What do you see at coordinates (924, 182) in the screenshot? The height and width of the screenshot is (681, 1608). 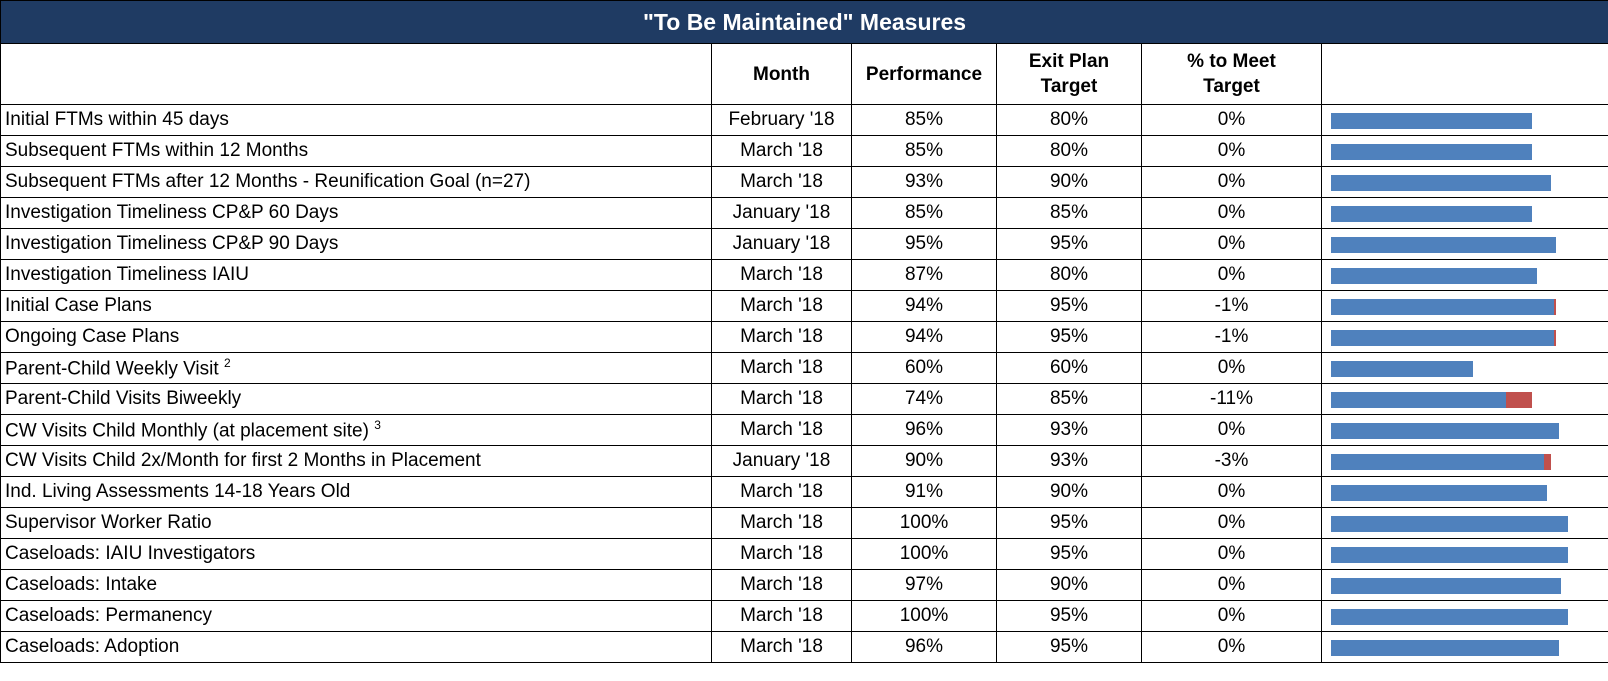 I see `performance-cell: 93%` at bounding box center [924, 182].